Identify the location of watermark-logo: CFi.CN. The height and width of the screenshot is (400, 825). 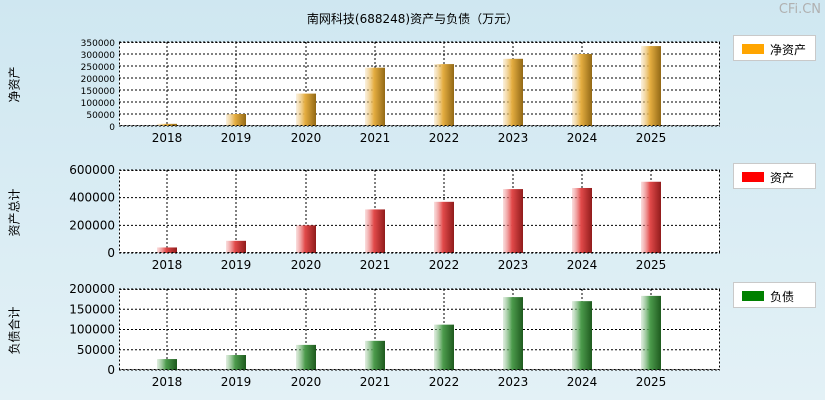
(799, 9).